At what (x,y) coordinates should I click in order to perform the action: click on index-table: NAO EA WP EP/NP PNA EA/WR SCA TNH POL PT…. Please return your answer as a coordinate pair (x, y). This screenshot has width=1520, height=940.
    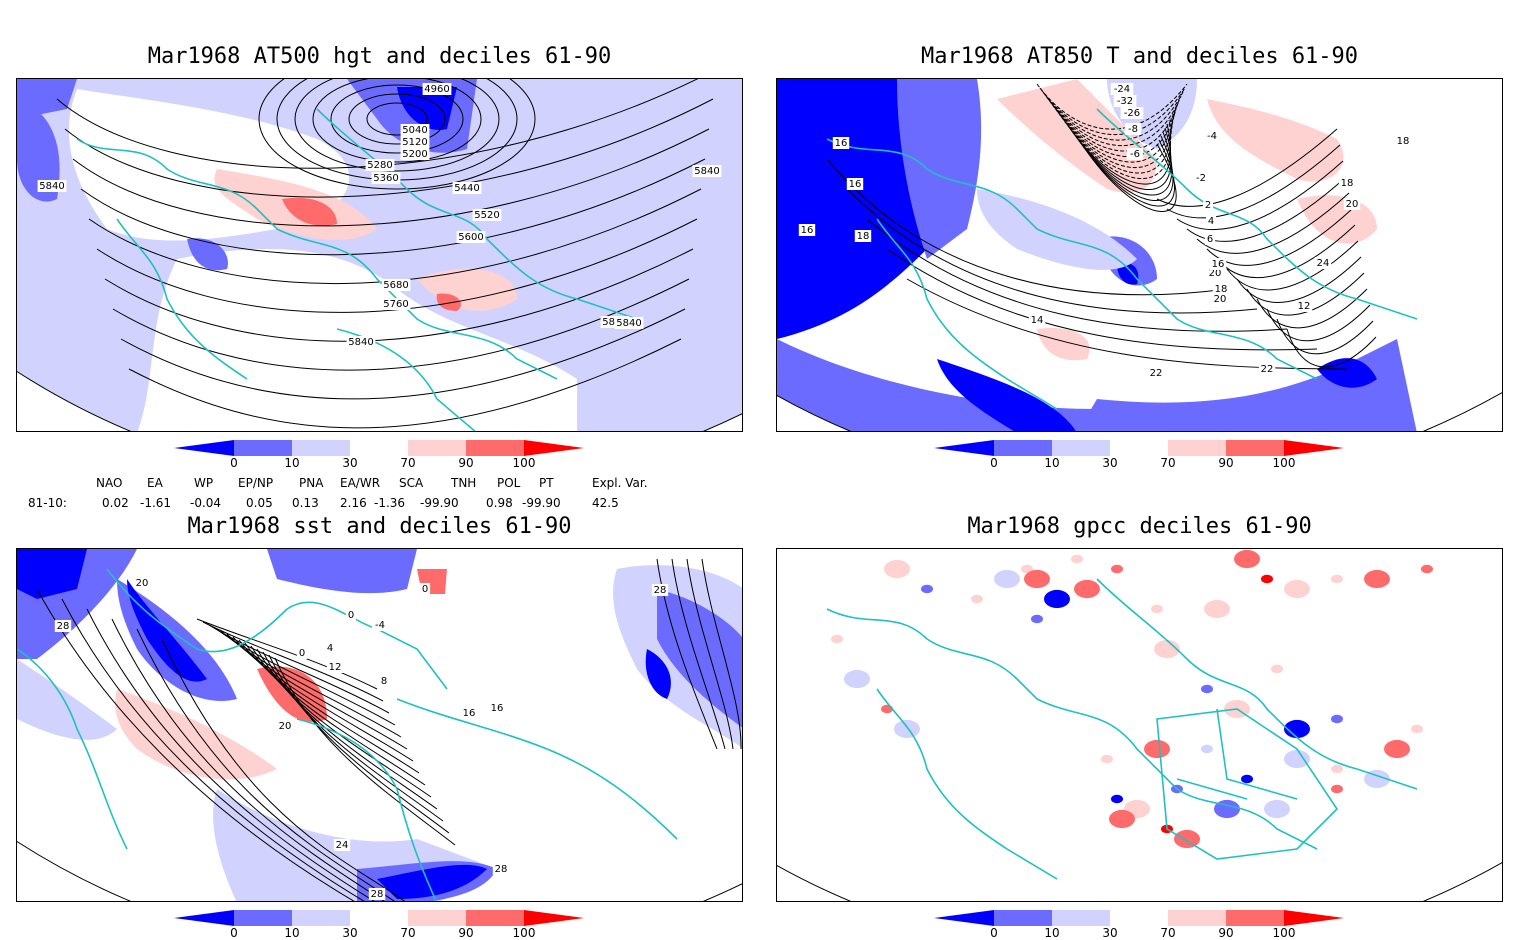
    Looking at the image, I should click on (380, 494).